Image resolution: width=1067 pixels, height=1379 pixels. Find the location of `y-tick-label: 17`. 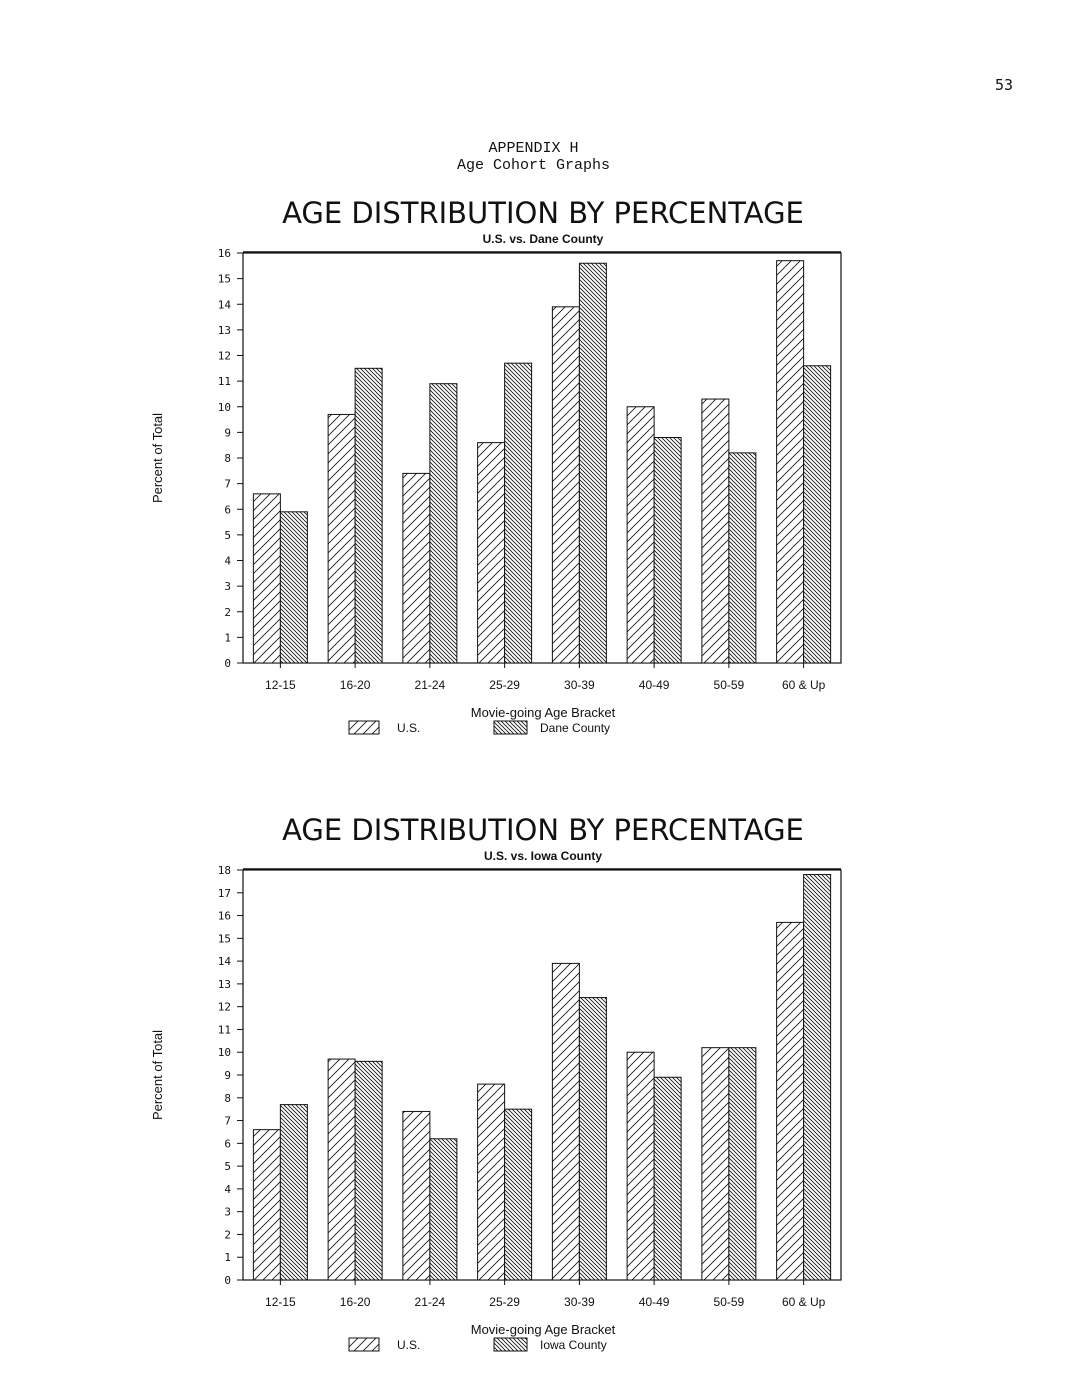

y-tick-label: 17 is located at coordinates (224, 893).